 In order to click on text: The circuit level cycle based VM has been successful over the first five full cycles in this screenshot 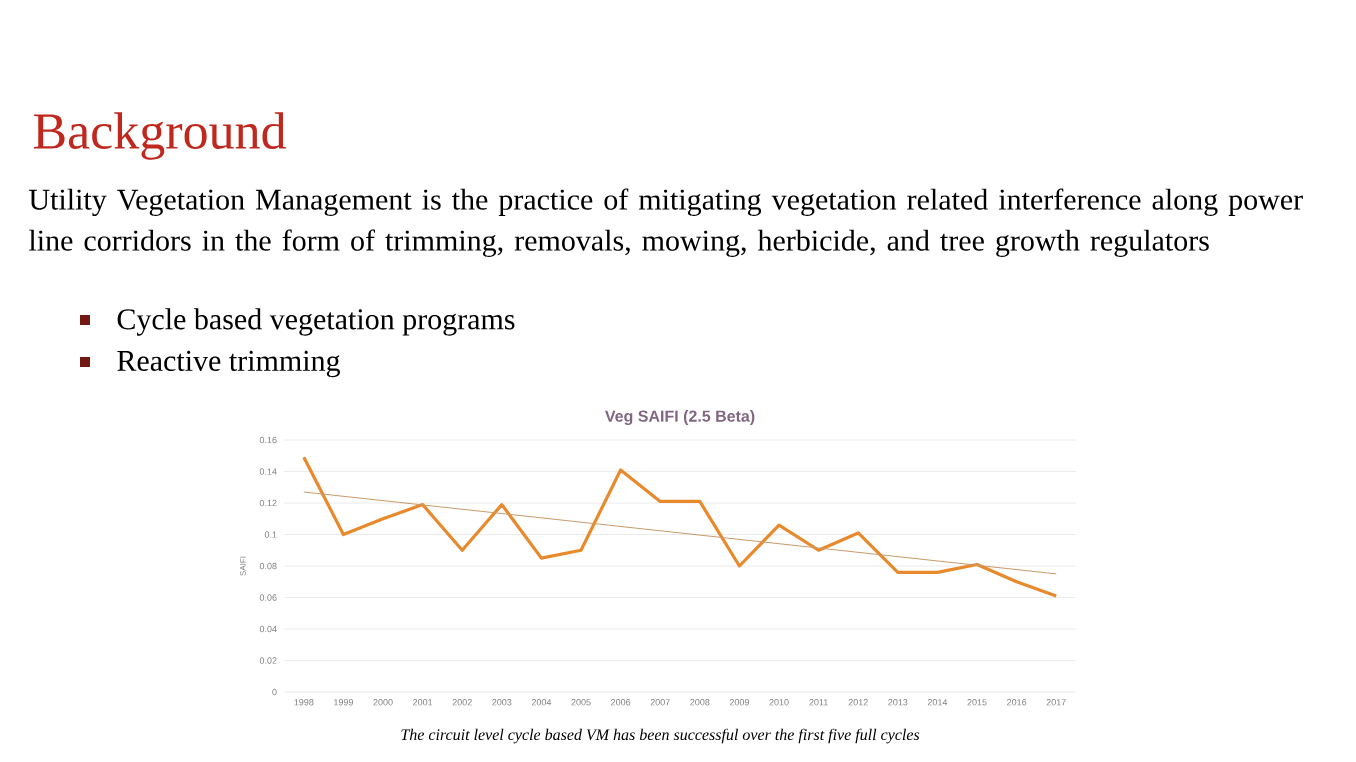, I will do `click(660, 736)`.